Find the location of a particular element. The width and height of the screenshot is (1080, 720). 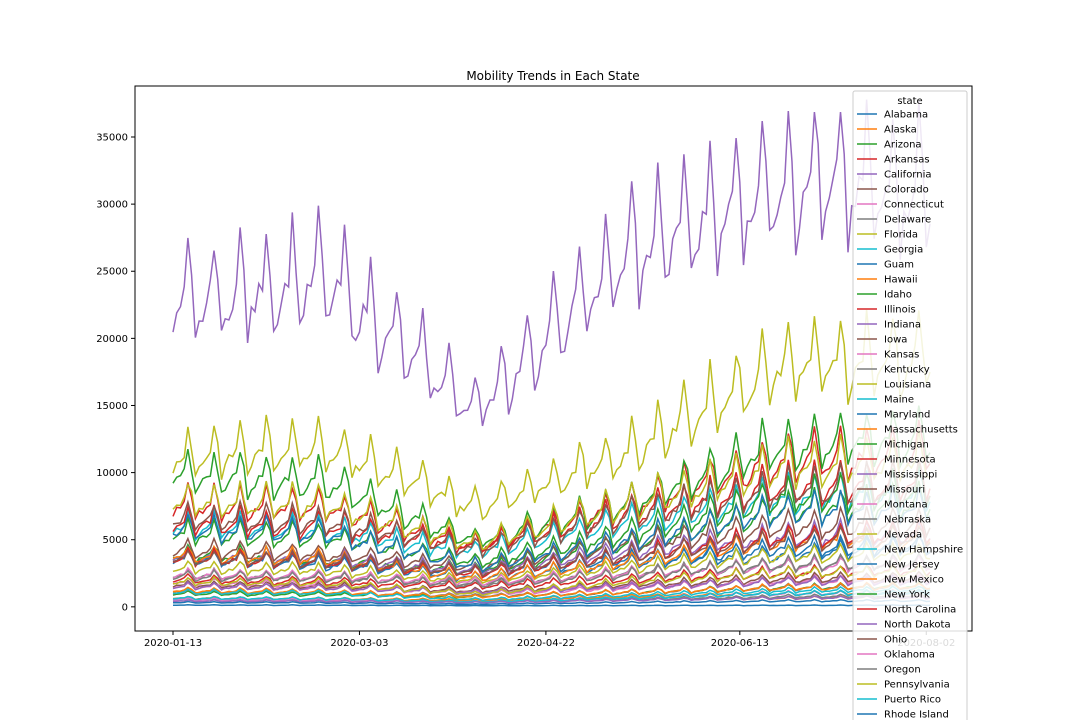

y-tick-label: 0 is located at coordinates (125, 607).